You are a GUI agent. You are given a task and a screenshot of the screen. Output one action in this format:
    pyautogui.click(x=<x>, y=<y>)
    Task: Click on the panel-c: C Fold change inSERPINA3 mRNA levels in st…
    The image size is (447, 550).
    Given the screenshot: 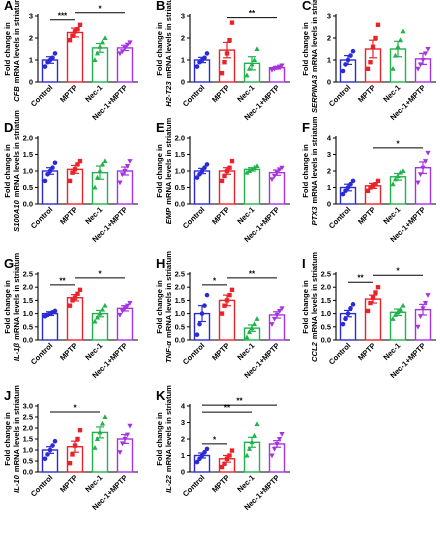 What is the action you would take?
    pyautogui.click(x=368, y=61)
    